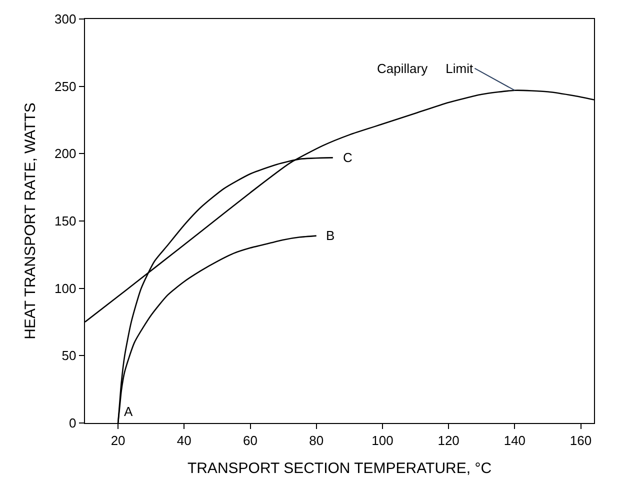  Describe the element at coordinates (347, 157) in the screenshot. I see `series-label: C` at that location.